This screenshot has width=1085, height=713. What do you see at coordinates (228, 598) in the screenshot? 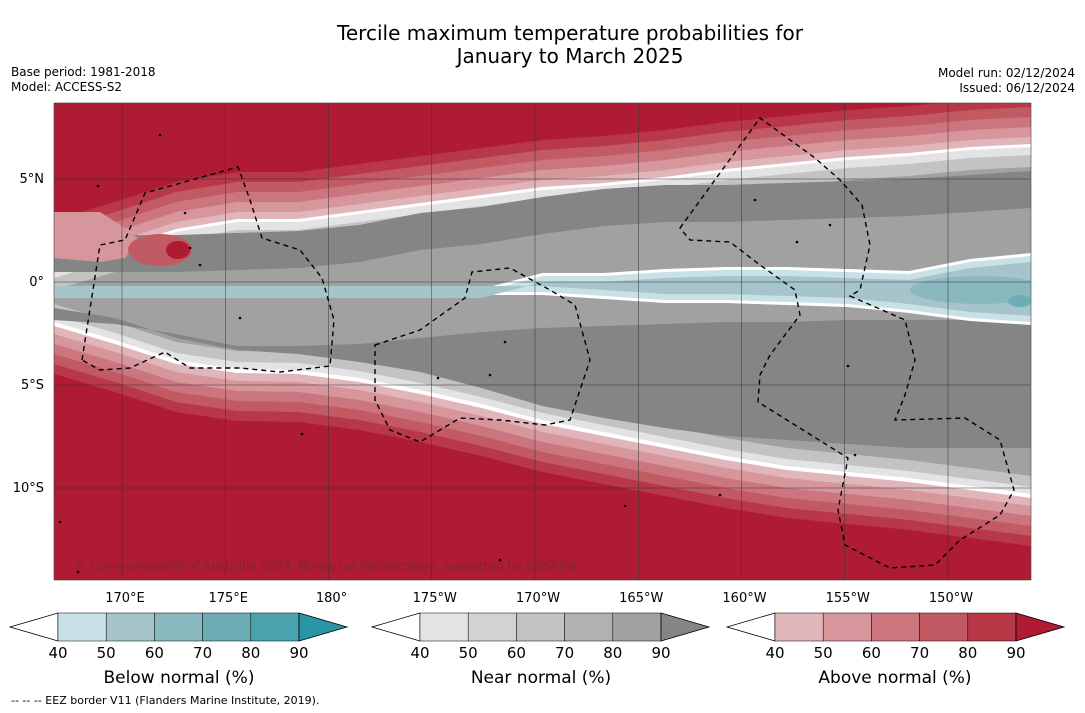
I see `lon-label: 175°E` at bounding box center [228, 598].